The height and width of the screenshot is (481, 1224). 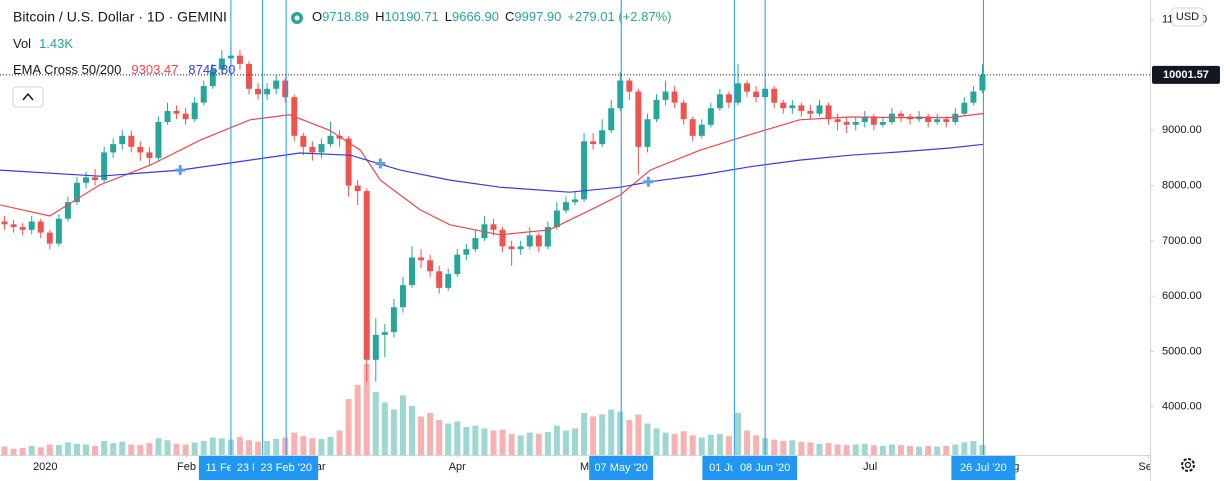 I want to click on legend-item: 1.43K, so click(x=56, y=43).